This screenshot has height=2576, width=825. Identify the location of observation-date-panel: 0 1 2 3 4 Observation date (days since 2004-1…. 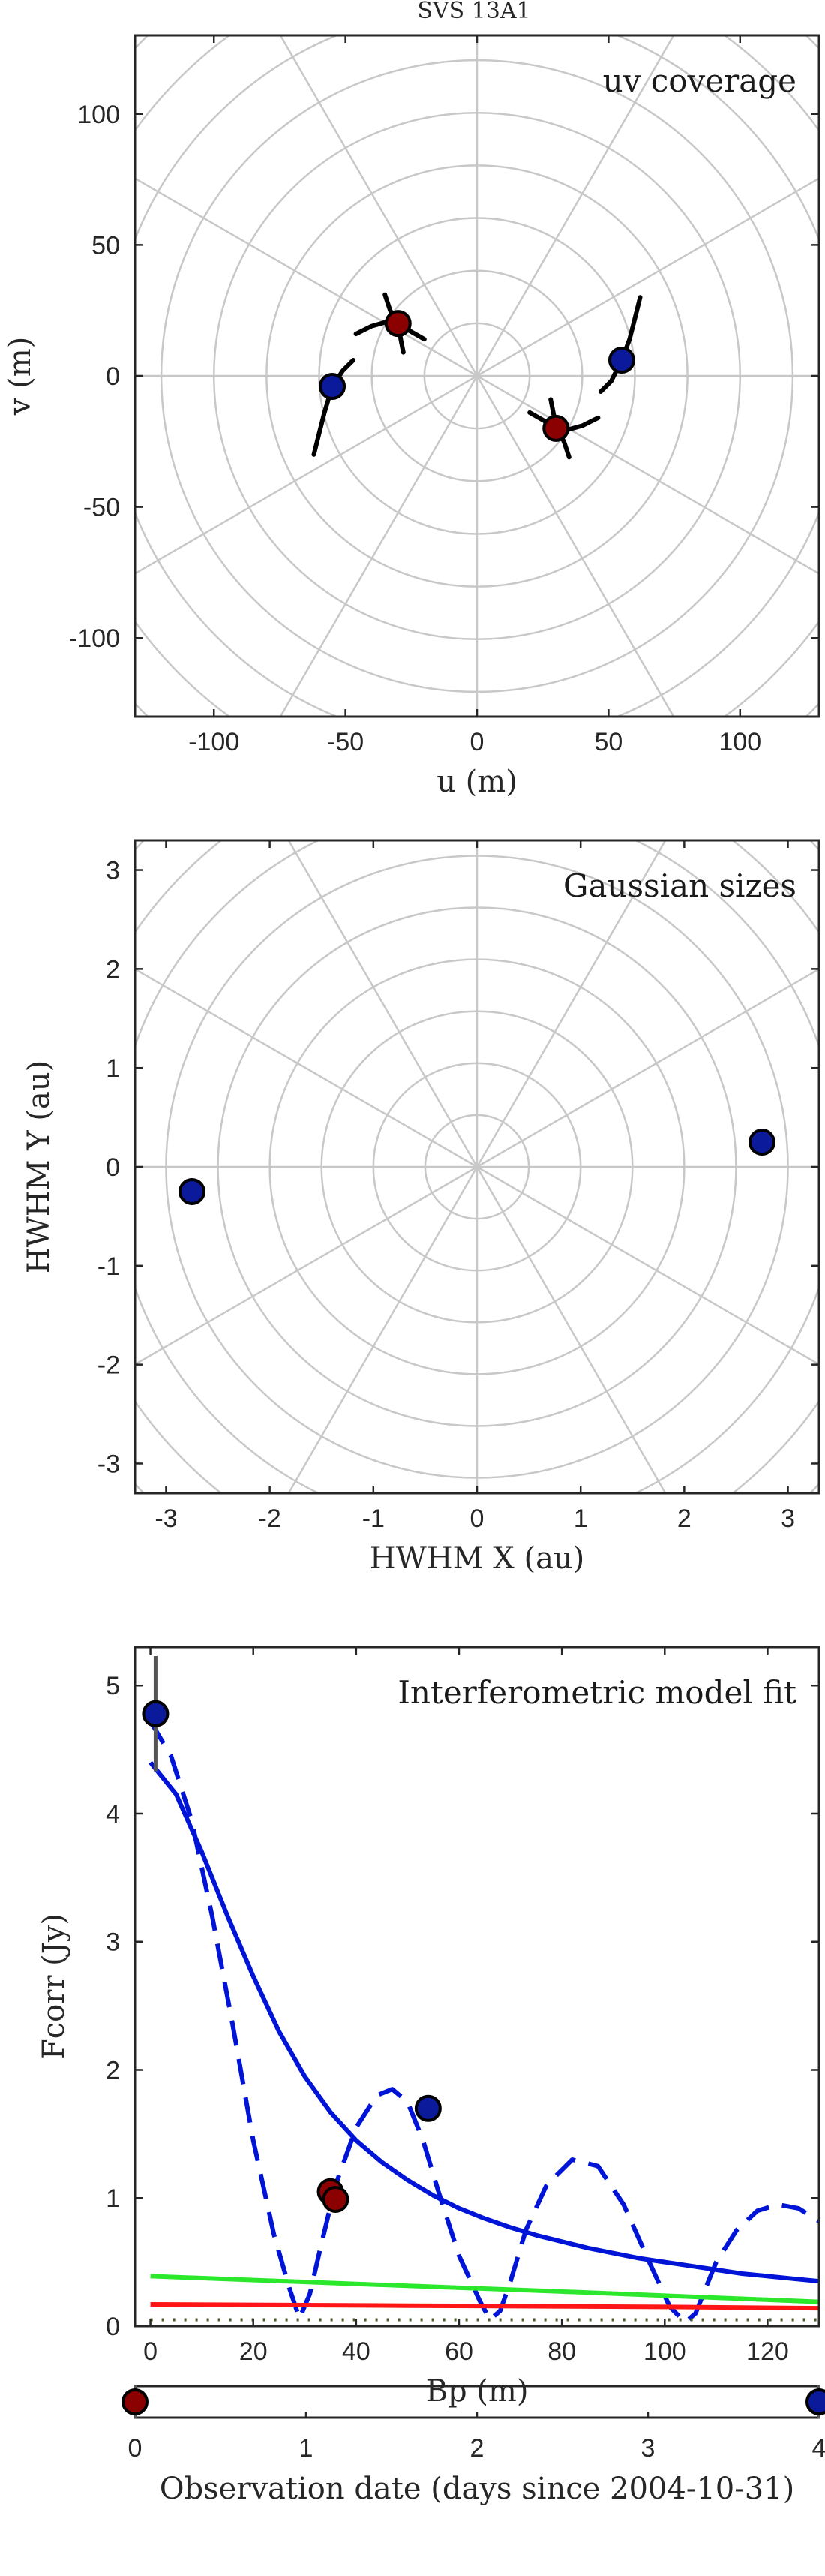
(473, 2445).